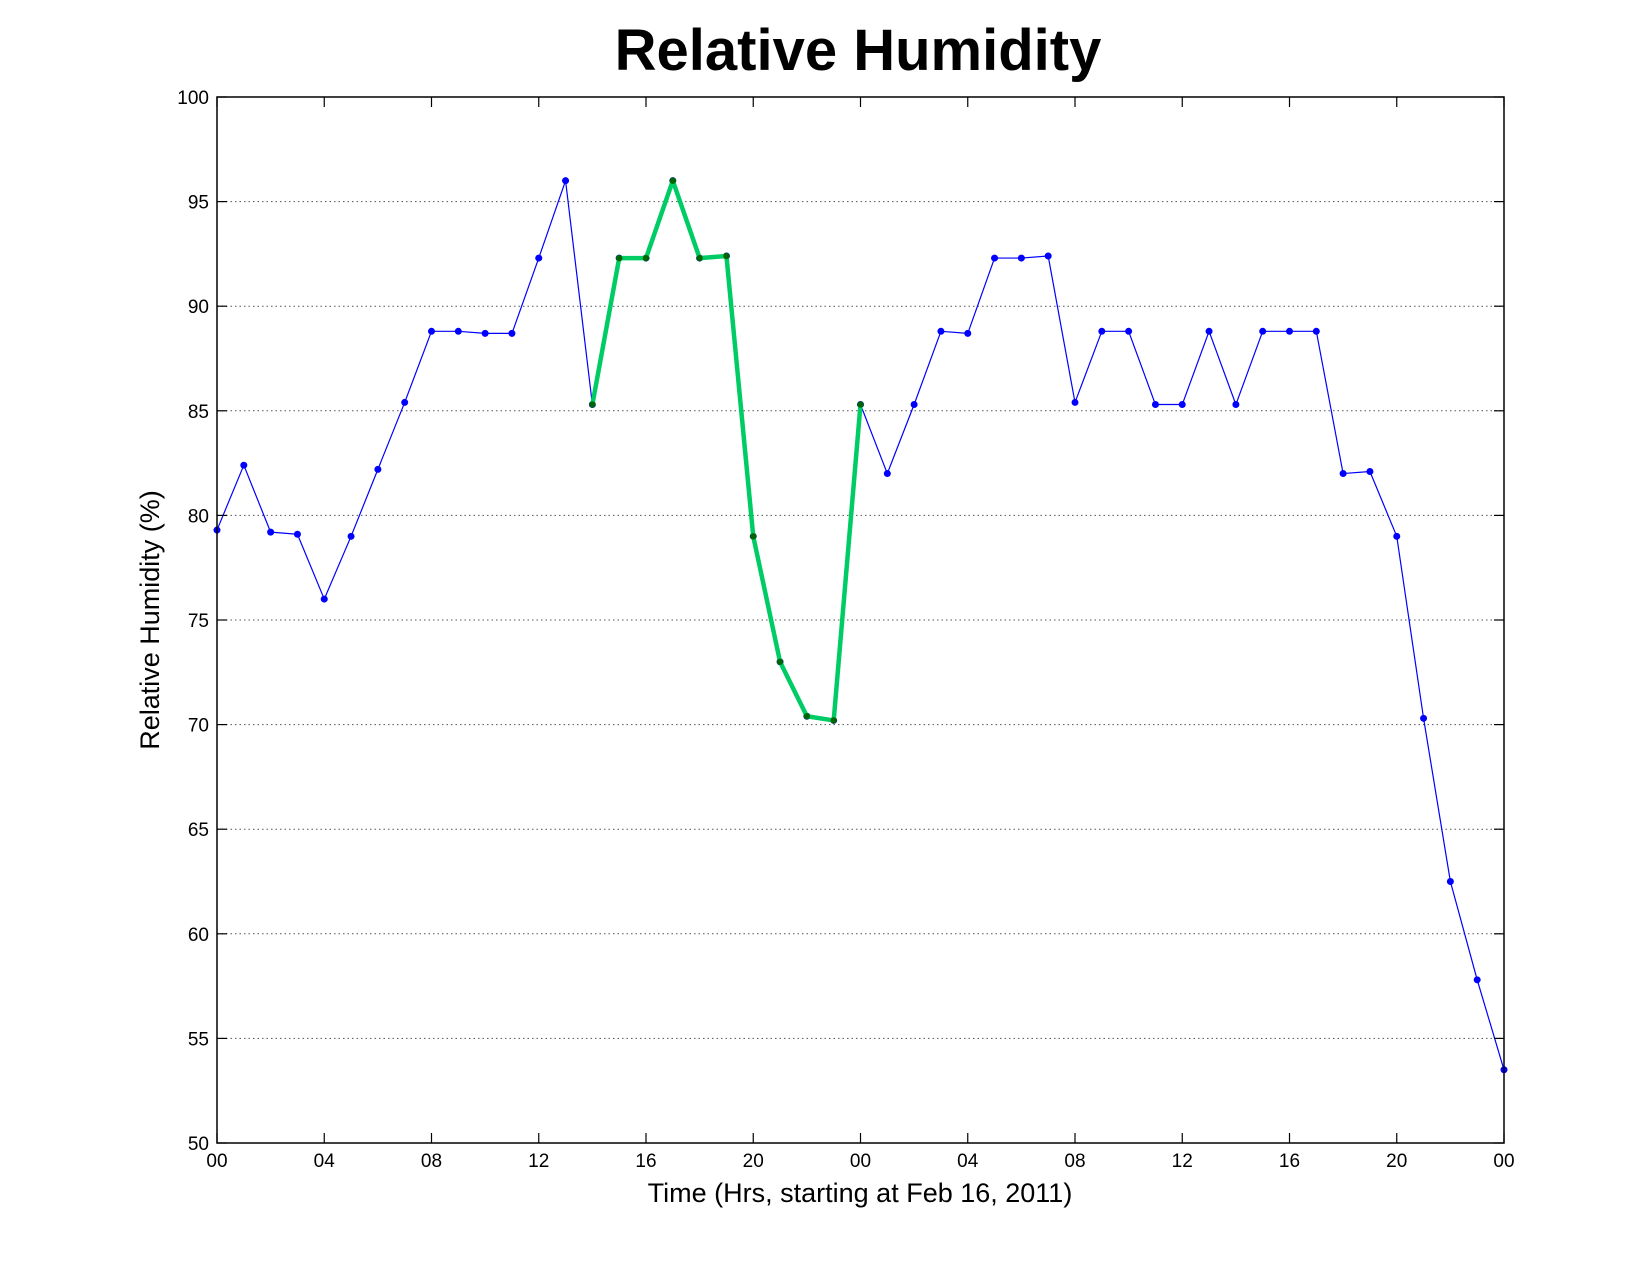 The width and height of the screenshot is (1650, 1275). Describe the element at coordinates (198, 1144) in the screenshot. I see `y-tick-label: 50` at that location.